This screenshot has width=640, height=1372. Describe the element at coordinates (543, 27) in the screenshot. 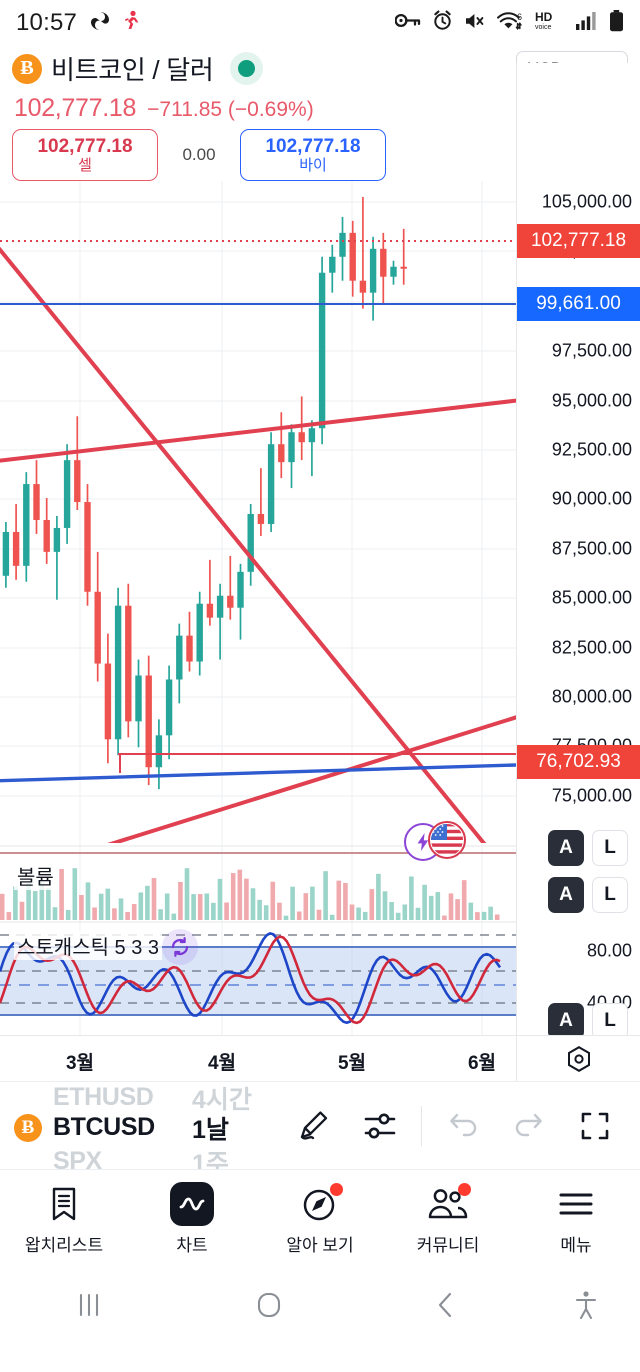

I see `svg-text: voice` at that location.